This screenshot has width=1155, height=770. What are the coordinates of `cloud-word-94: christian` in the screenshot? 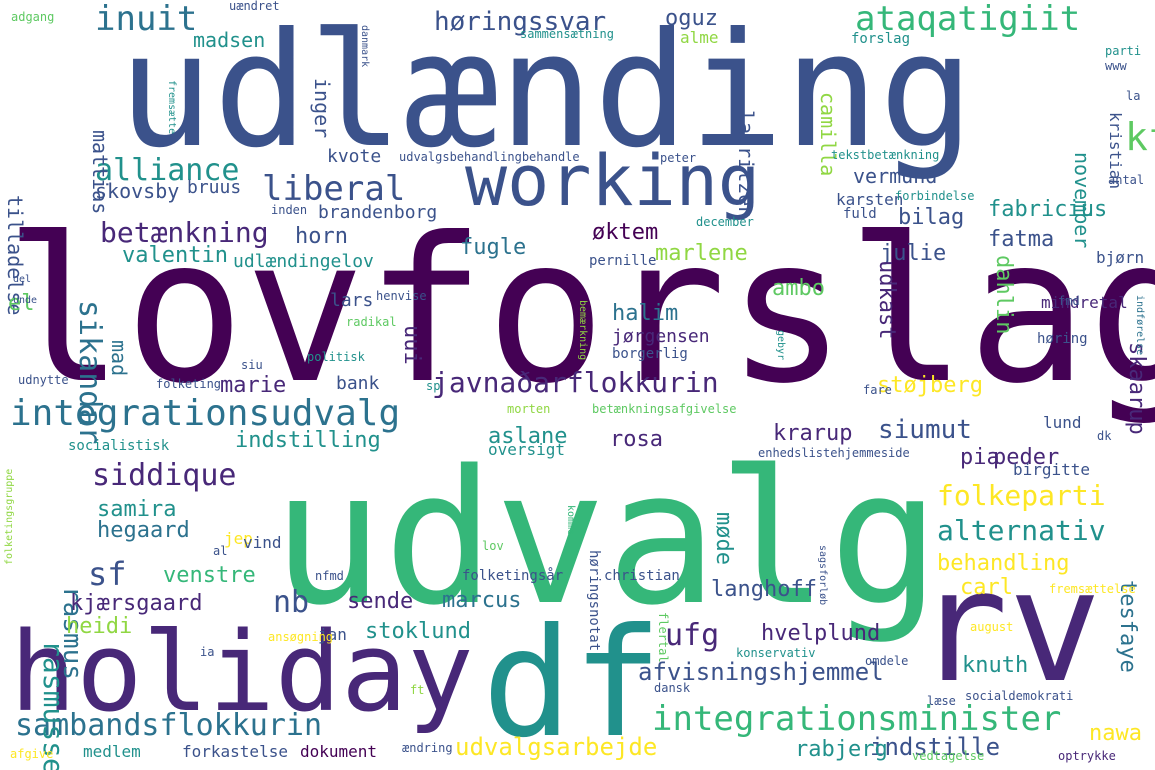 It's located at (642, 576).